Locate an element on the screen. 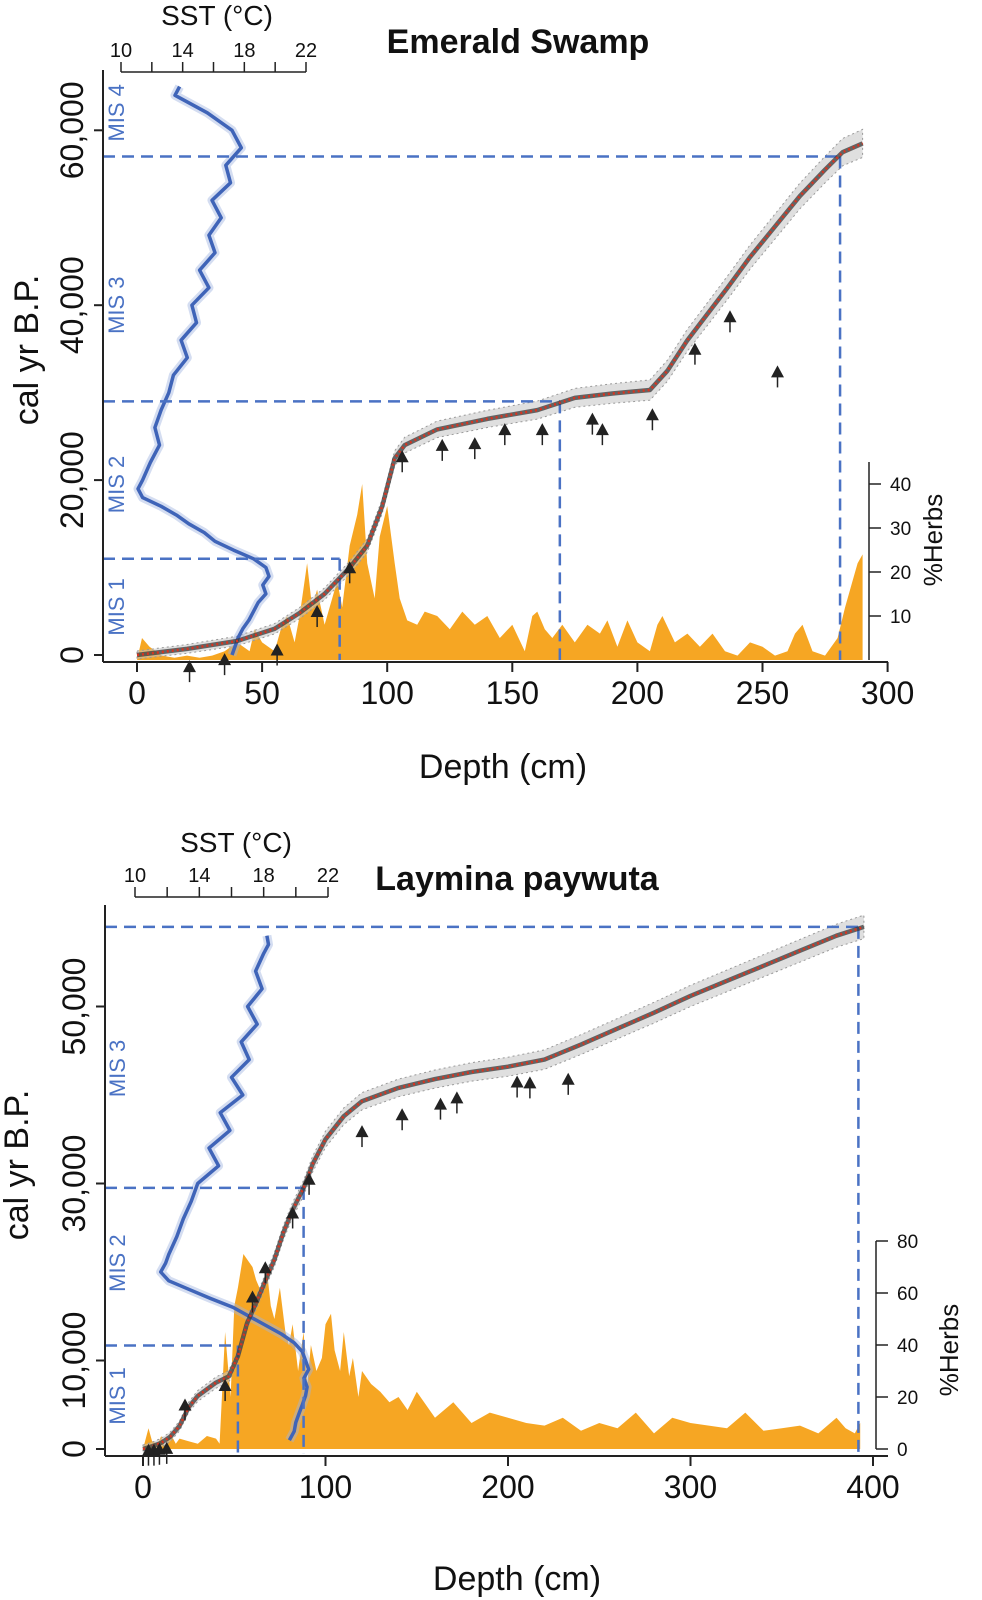 The width and height of the screenshot is (982, 1600). y-tick-label: 20,000 is located at coordinates (72, 480).